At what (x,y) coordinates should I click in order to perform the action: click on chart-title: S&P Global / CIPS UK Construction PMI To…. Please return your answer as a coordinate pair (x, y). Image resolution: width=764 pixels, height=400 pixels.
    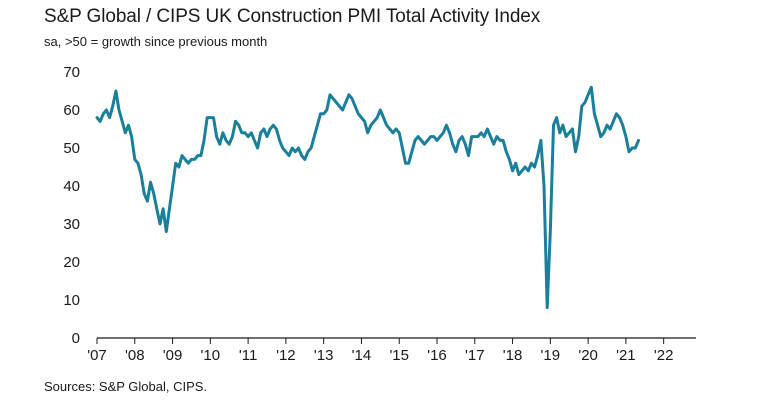
    Looking at the image, I should click on (292, 16).